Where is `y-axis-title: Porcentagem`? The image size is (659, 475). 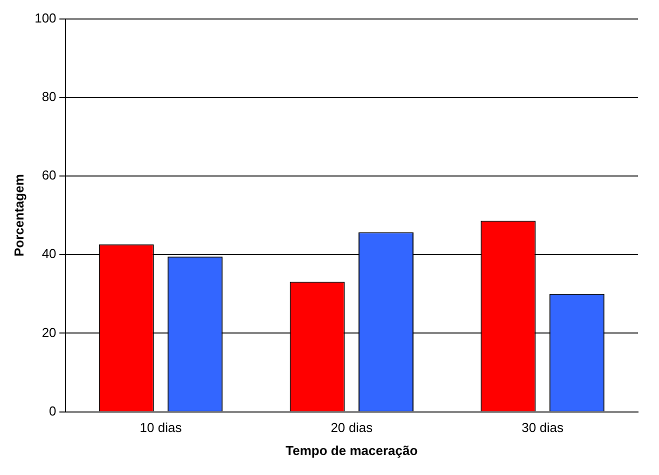 y-axis-title: Porcentagem is located at coordinates (18, 215).